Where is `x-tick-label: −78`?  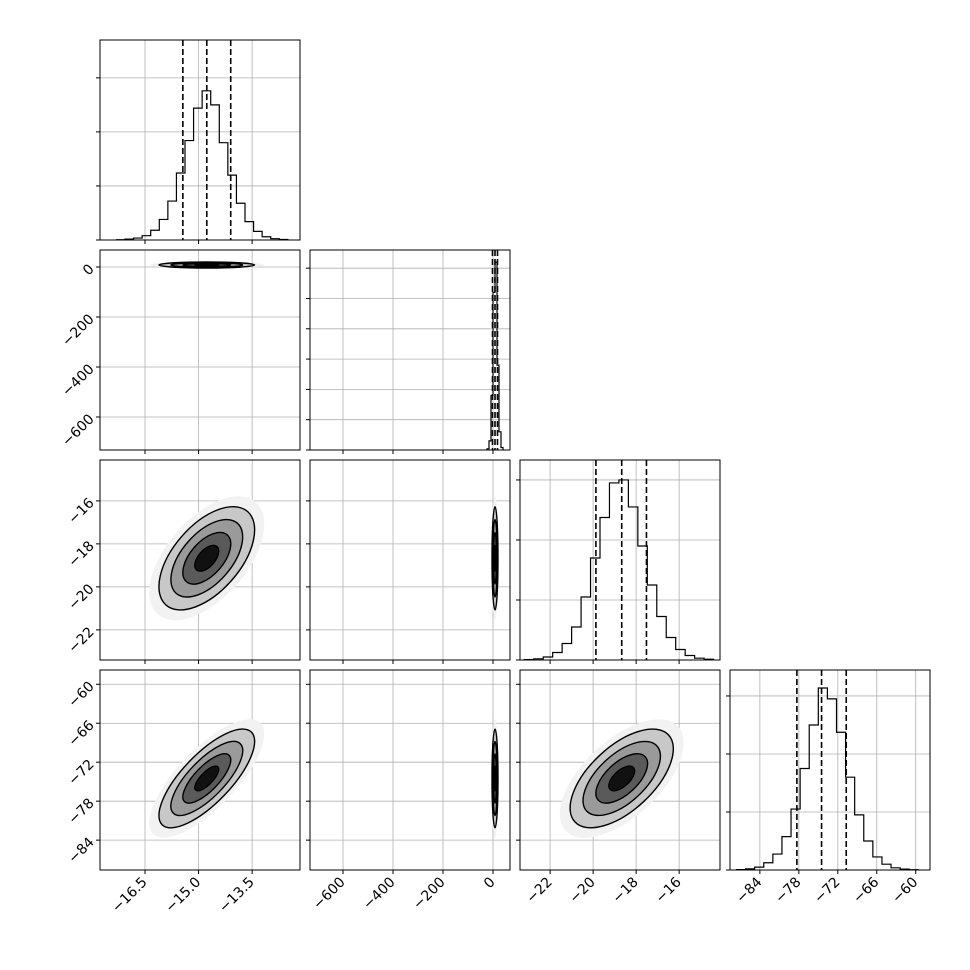
x-tick-label: −78 is located at coordinates (788, 890).